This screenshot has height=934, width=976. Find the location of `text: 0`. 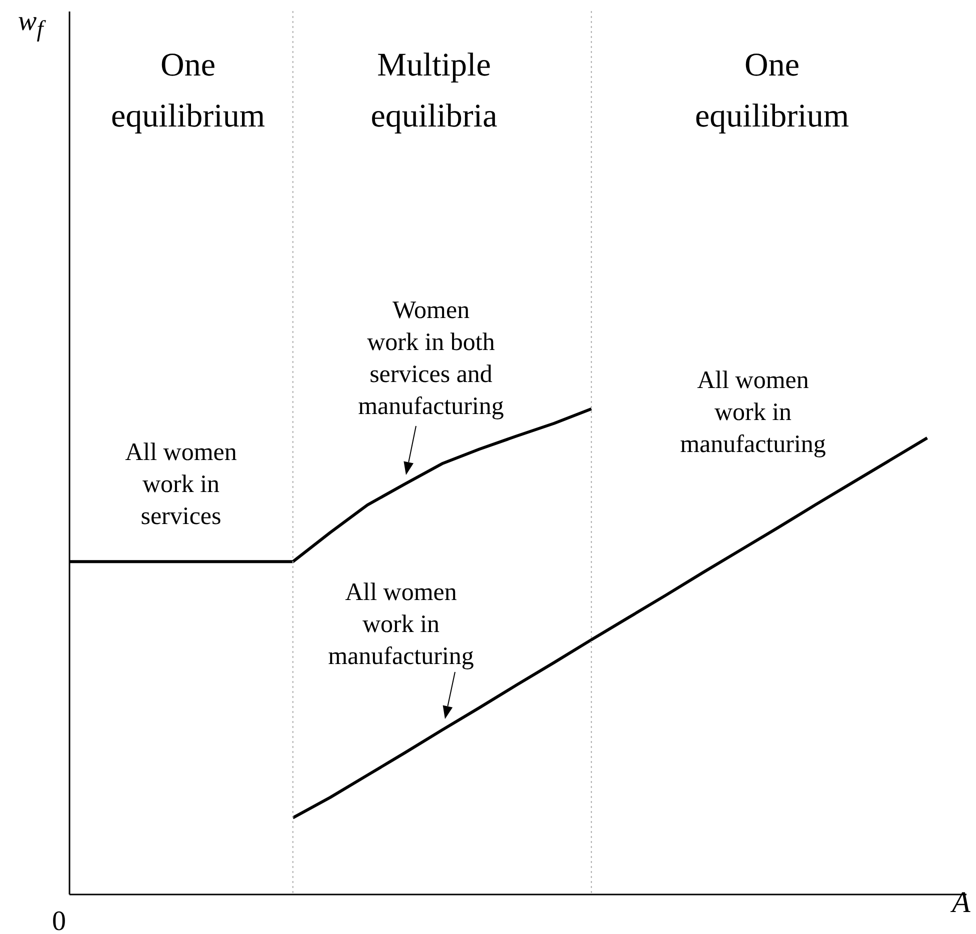

text: 0 is located at coordinates (59, 920).